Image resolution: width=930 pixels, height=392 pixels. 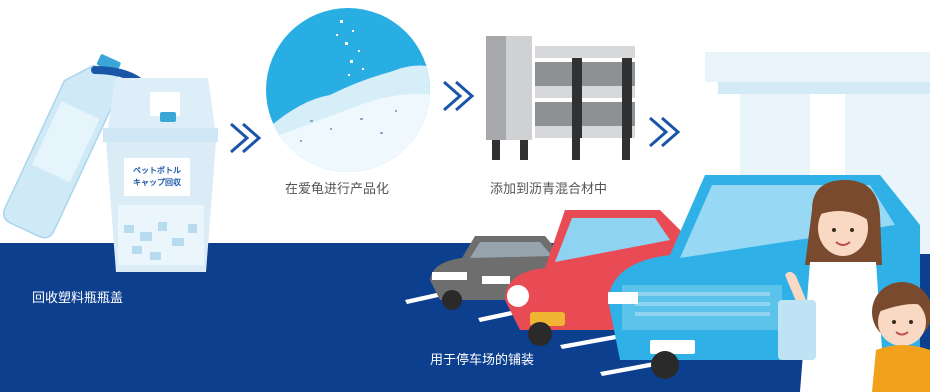 I want to click on asphalt-plant-icon, so click(x=560, y=98).